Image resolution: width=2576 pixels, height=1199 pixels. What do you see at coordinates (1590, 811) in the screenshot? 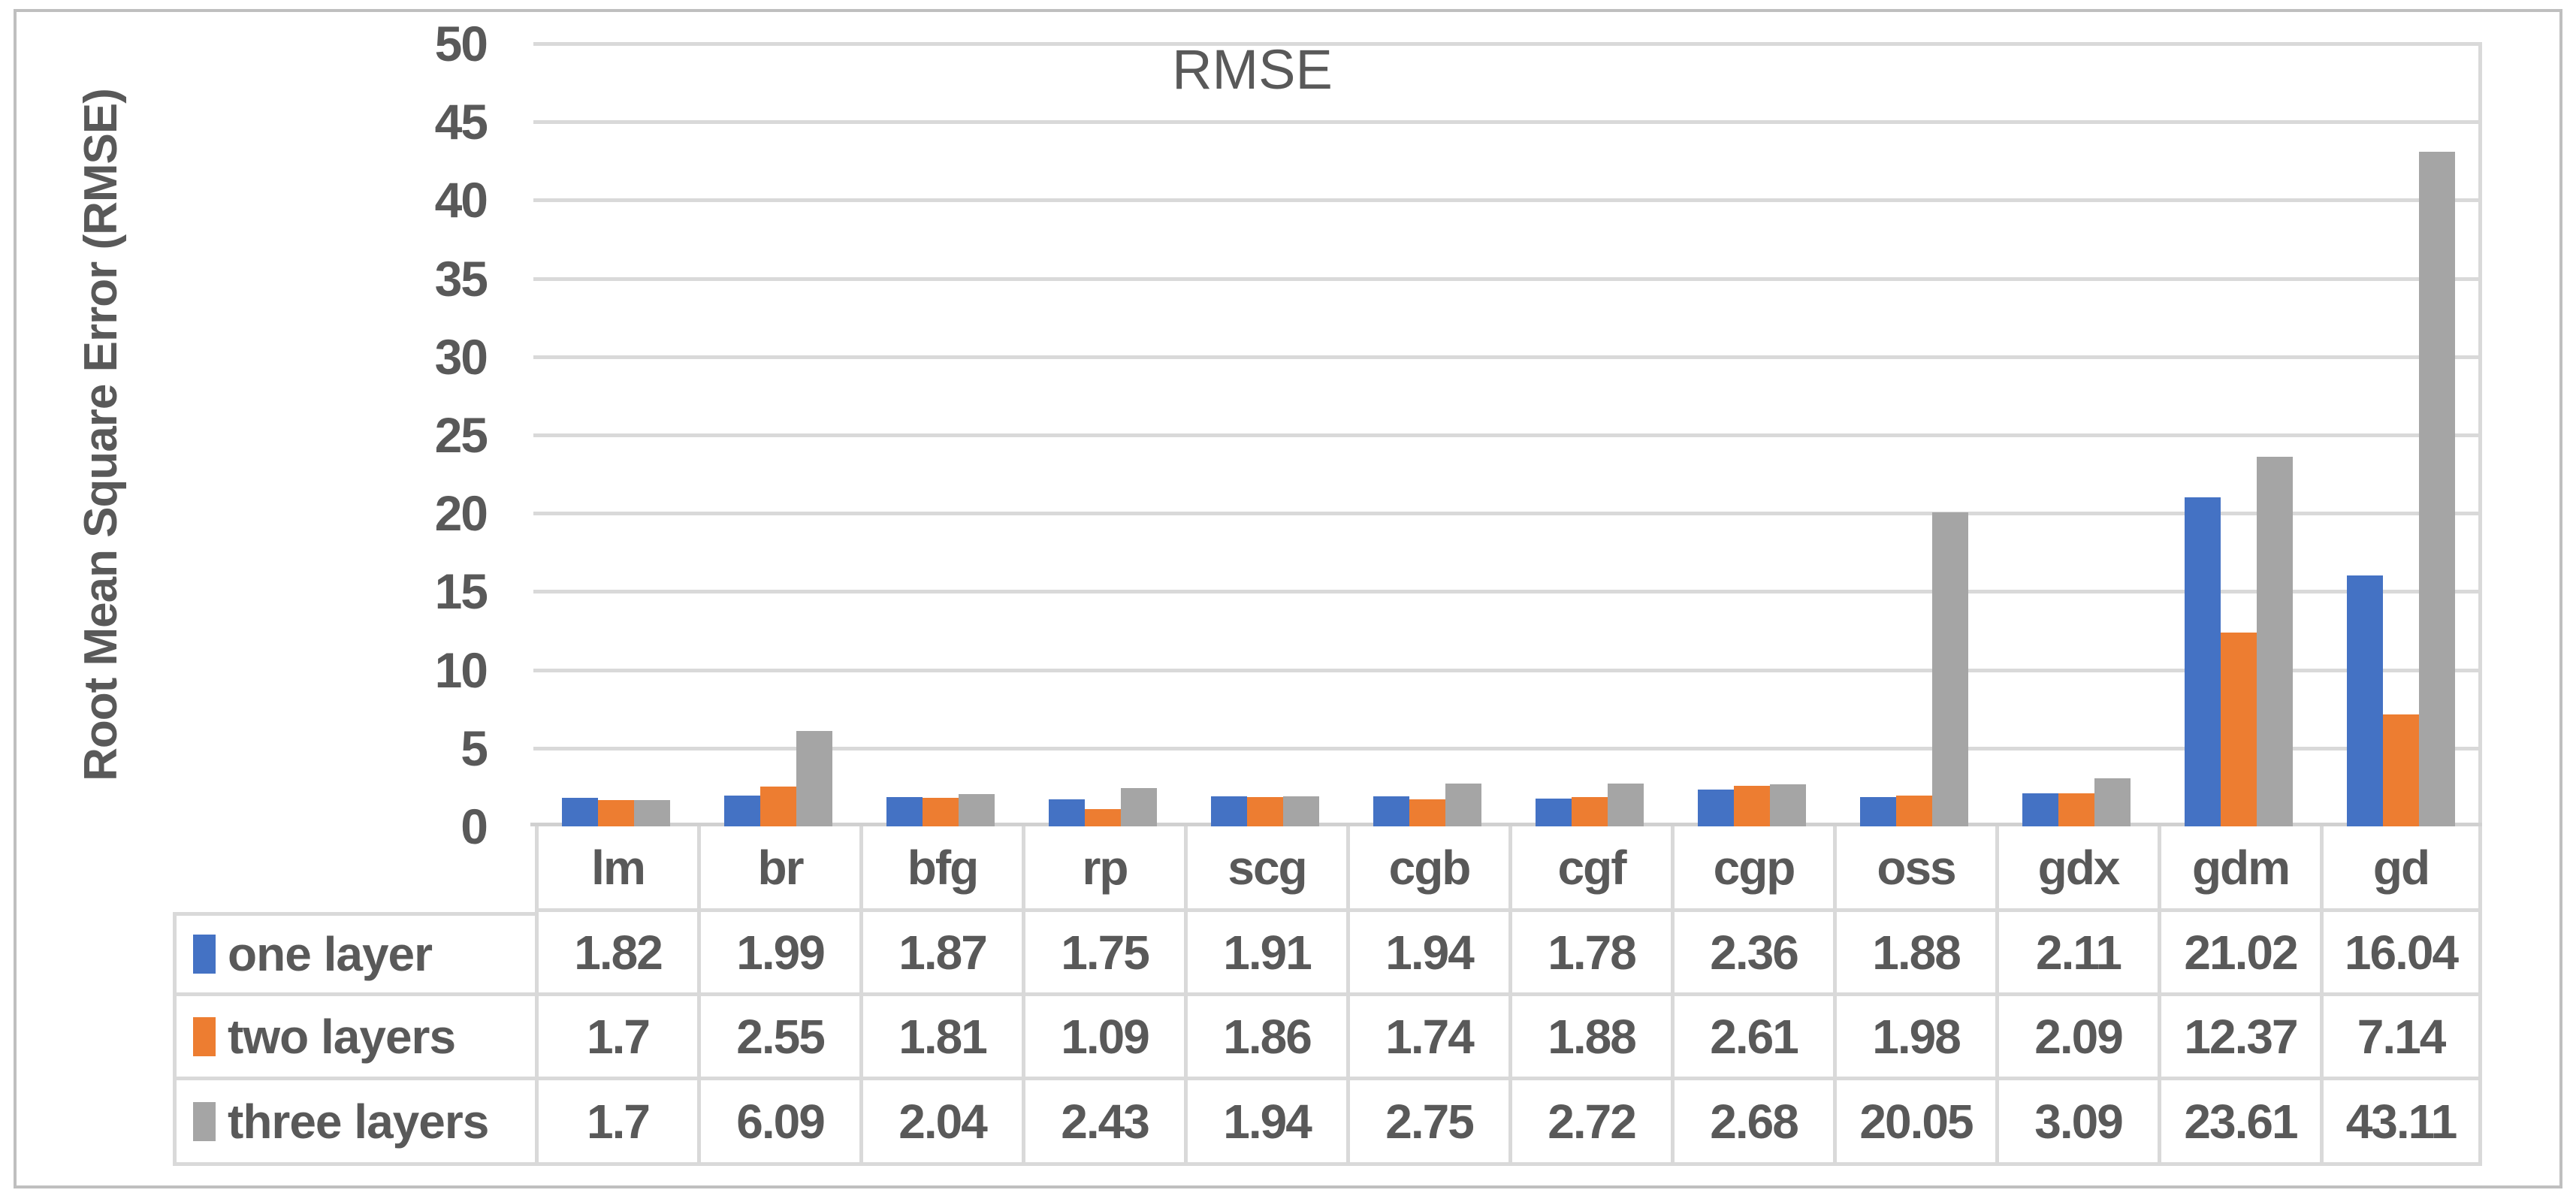
I see `bar-two-layers-cgf` at bounding box center [1590, 811].